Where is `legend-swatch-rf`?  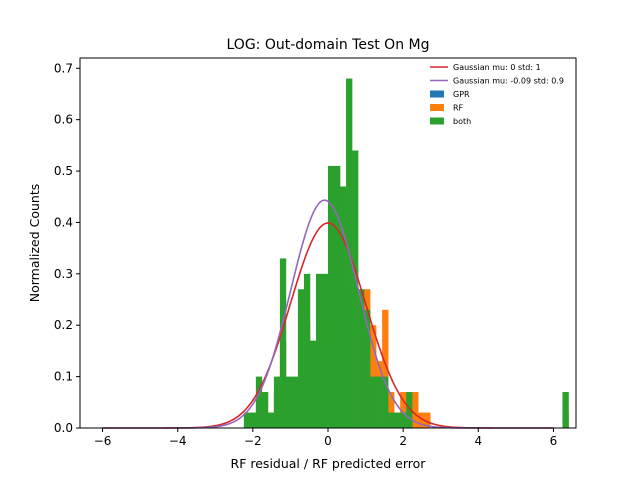
legend-swatch-rf is located at coordinates (437, 107).